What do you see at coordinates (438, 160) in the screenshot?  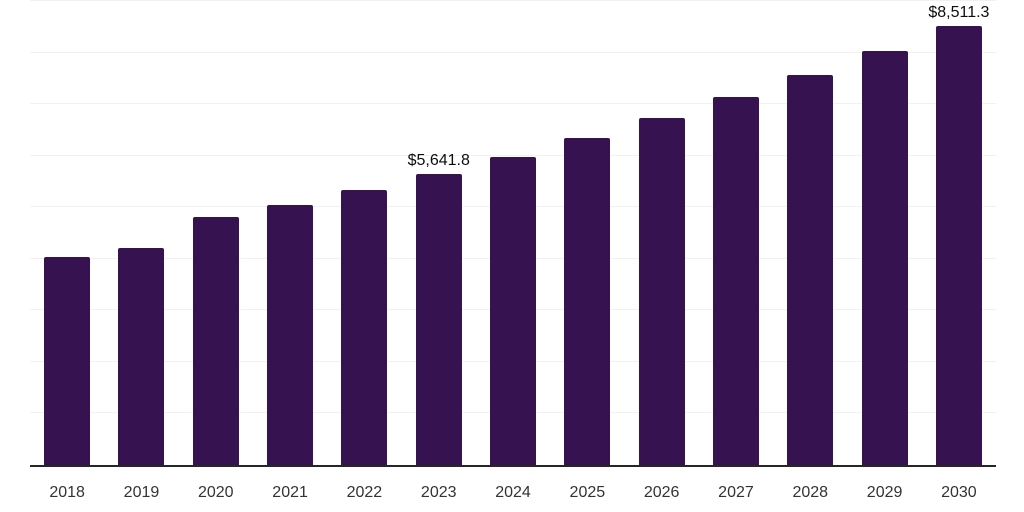 I see `bar-value-label: $5,641.8` at bounding box center [438, 160].